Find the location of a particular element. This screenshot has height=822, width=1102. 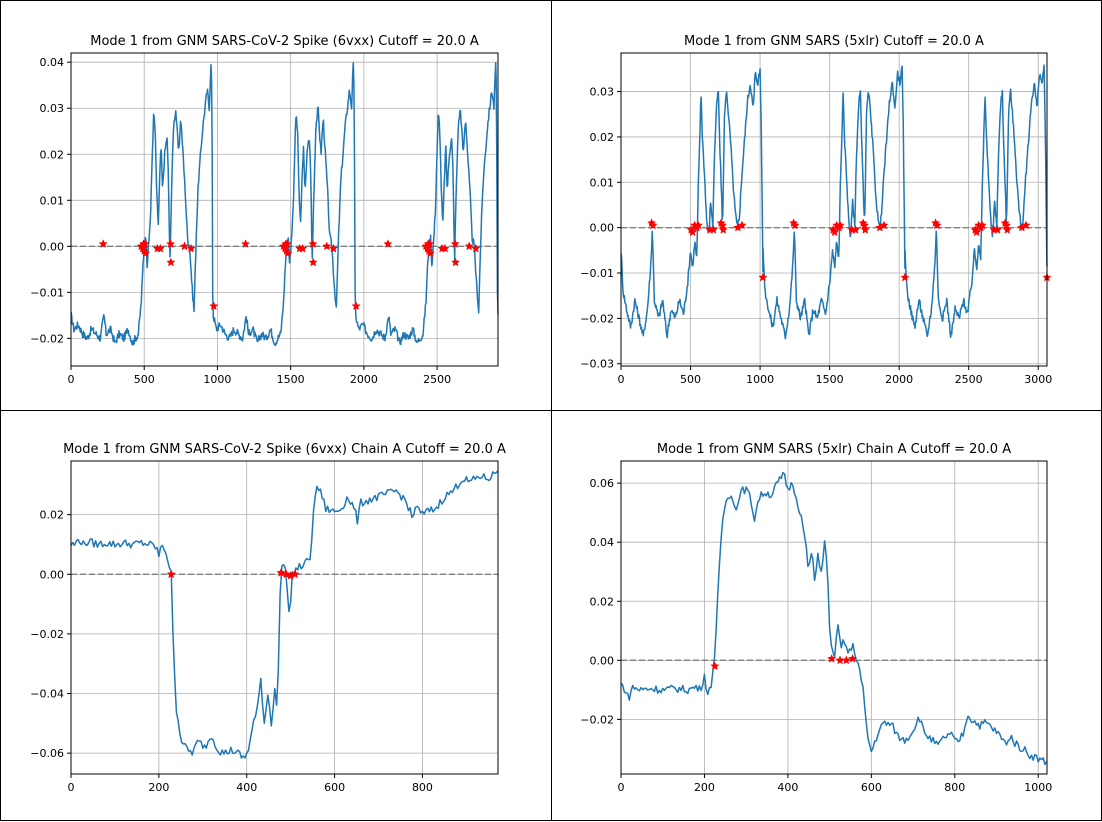

y-tick-label: −0.04 is located at coordinates (47, 694).